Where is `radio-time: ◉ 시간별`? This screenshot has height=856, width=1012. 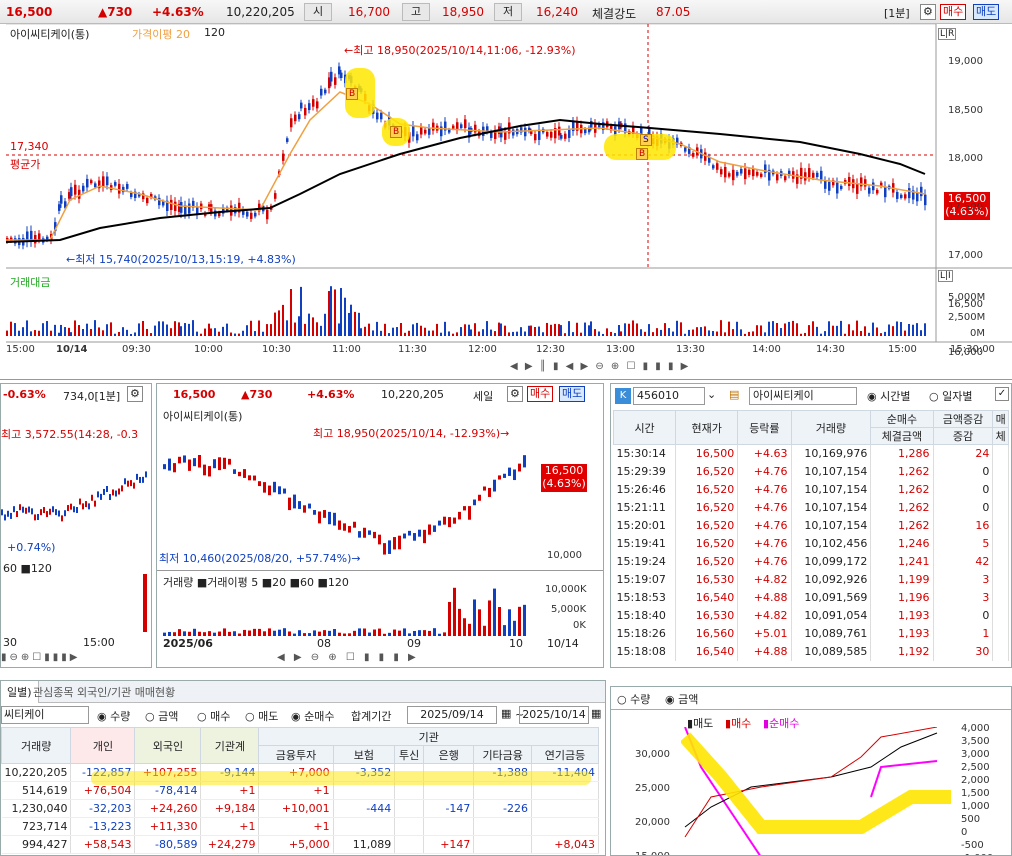
radio-time: ◉ 시간별 is located at coordinates (889, 396).